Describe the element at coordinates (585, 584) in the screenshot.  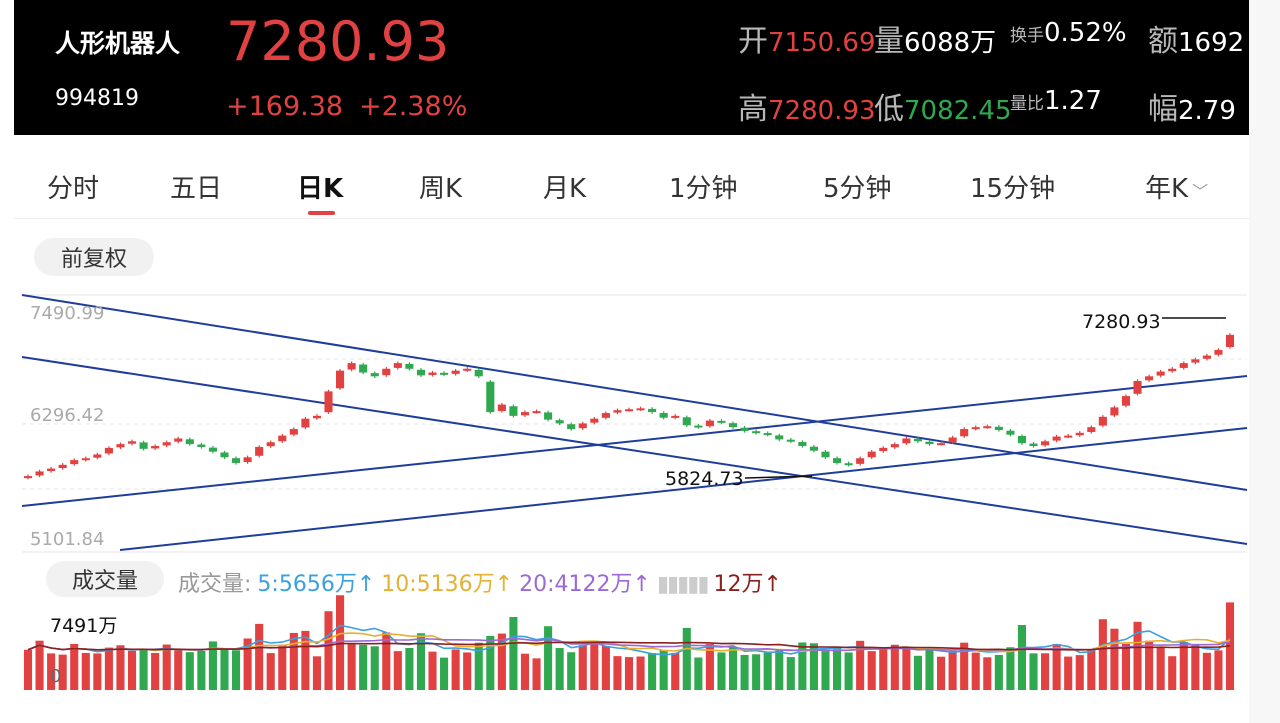
I see `ma20-value: 20:4122万↑` at that location.